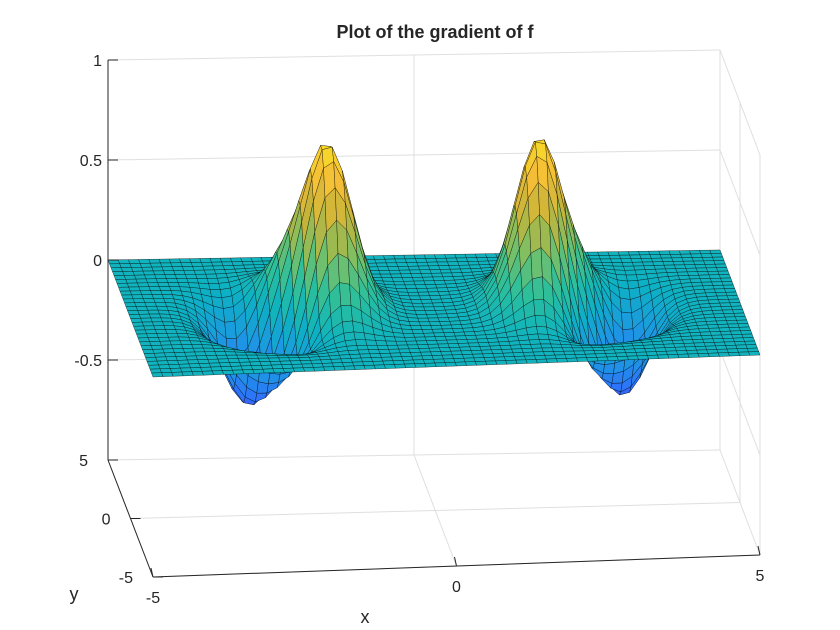 The image size is (840, 630). Describe the element at coordinates (88, 361) in the screenshot. I see `z-tick-label: -0.5` at that location.